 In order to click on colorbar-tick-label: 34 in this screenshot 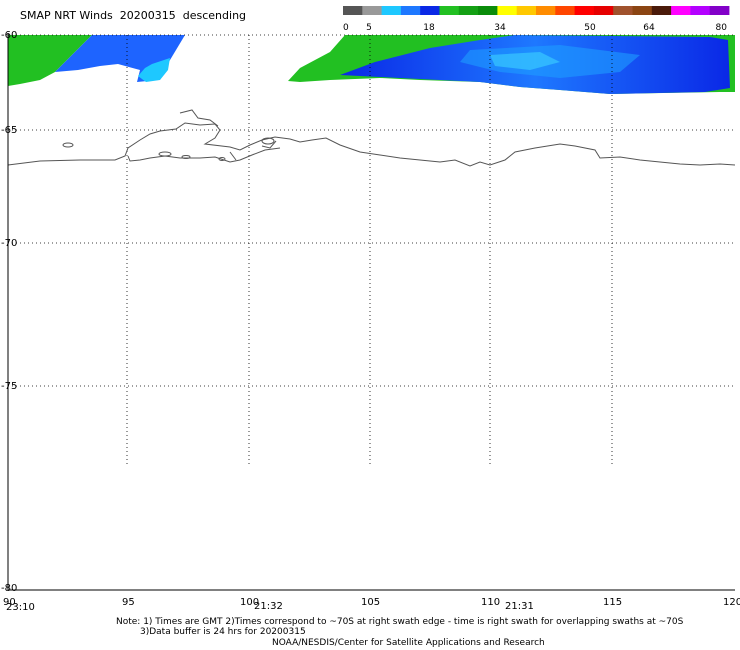, I will do `click(500, 28)`.